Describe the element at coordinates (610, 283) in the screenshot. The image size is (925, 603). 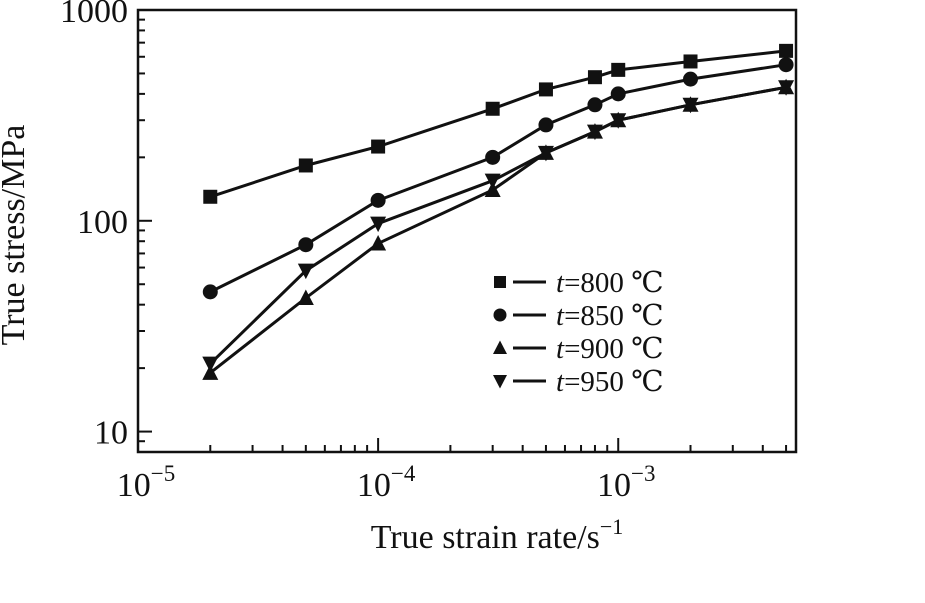
I see `legend-label: t=800 ℃` at that location.